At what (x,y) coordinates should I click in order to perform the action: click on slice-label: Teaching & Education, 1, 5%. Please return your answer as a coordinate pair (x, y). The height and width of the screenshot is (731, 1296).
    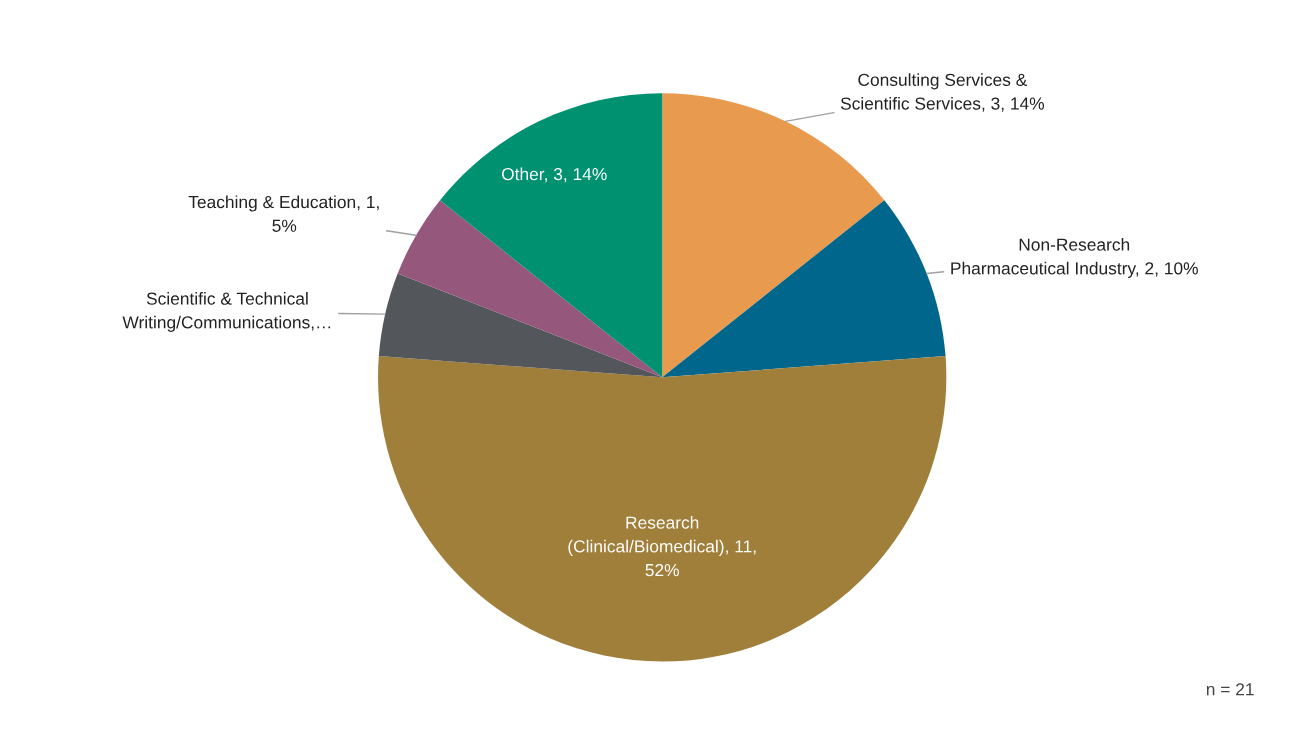
    Looking at the image, I should click on (283, 213).